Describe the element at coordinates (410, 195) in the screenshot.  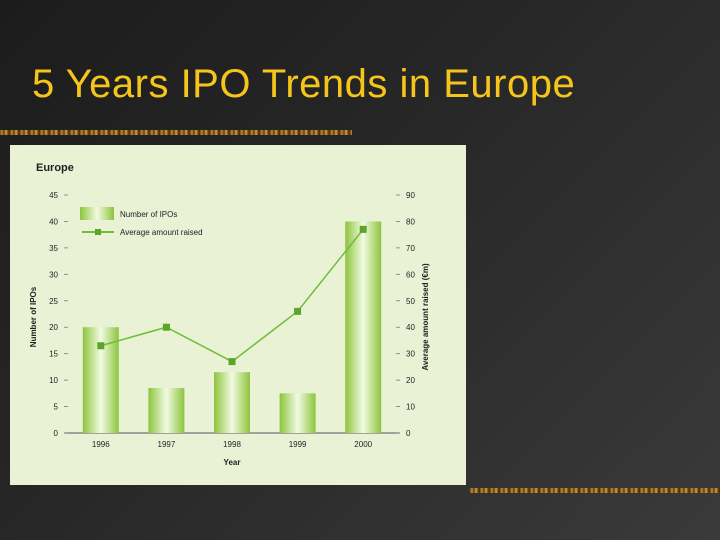
I see `right-tick-label: 90` at that location.